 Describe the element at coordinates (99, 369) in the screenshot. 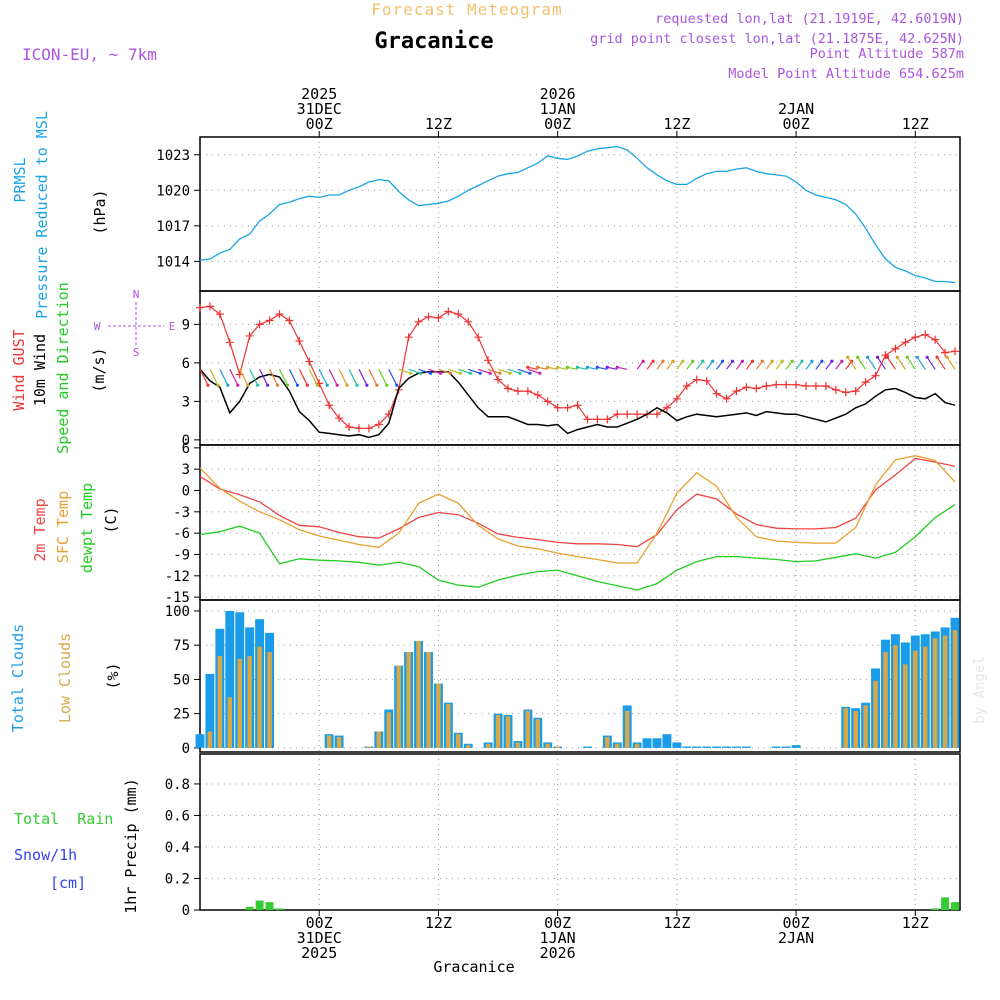

I see `wind-unit: (m/s)` at that location.